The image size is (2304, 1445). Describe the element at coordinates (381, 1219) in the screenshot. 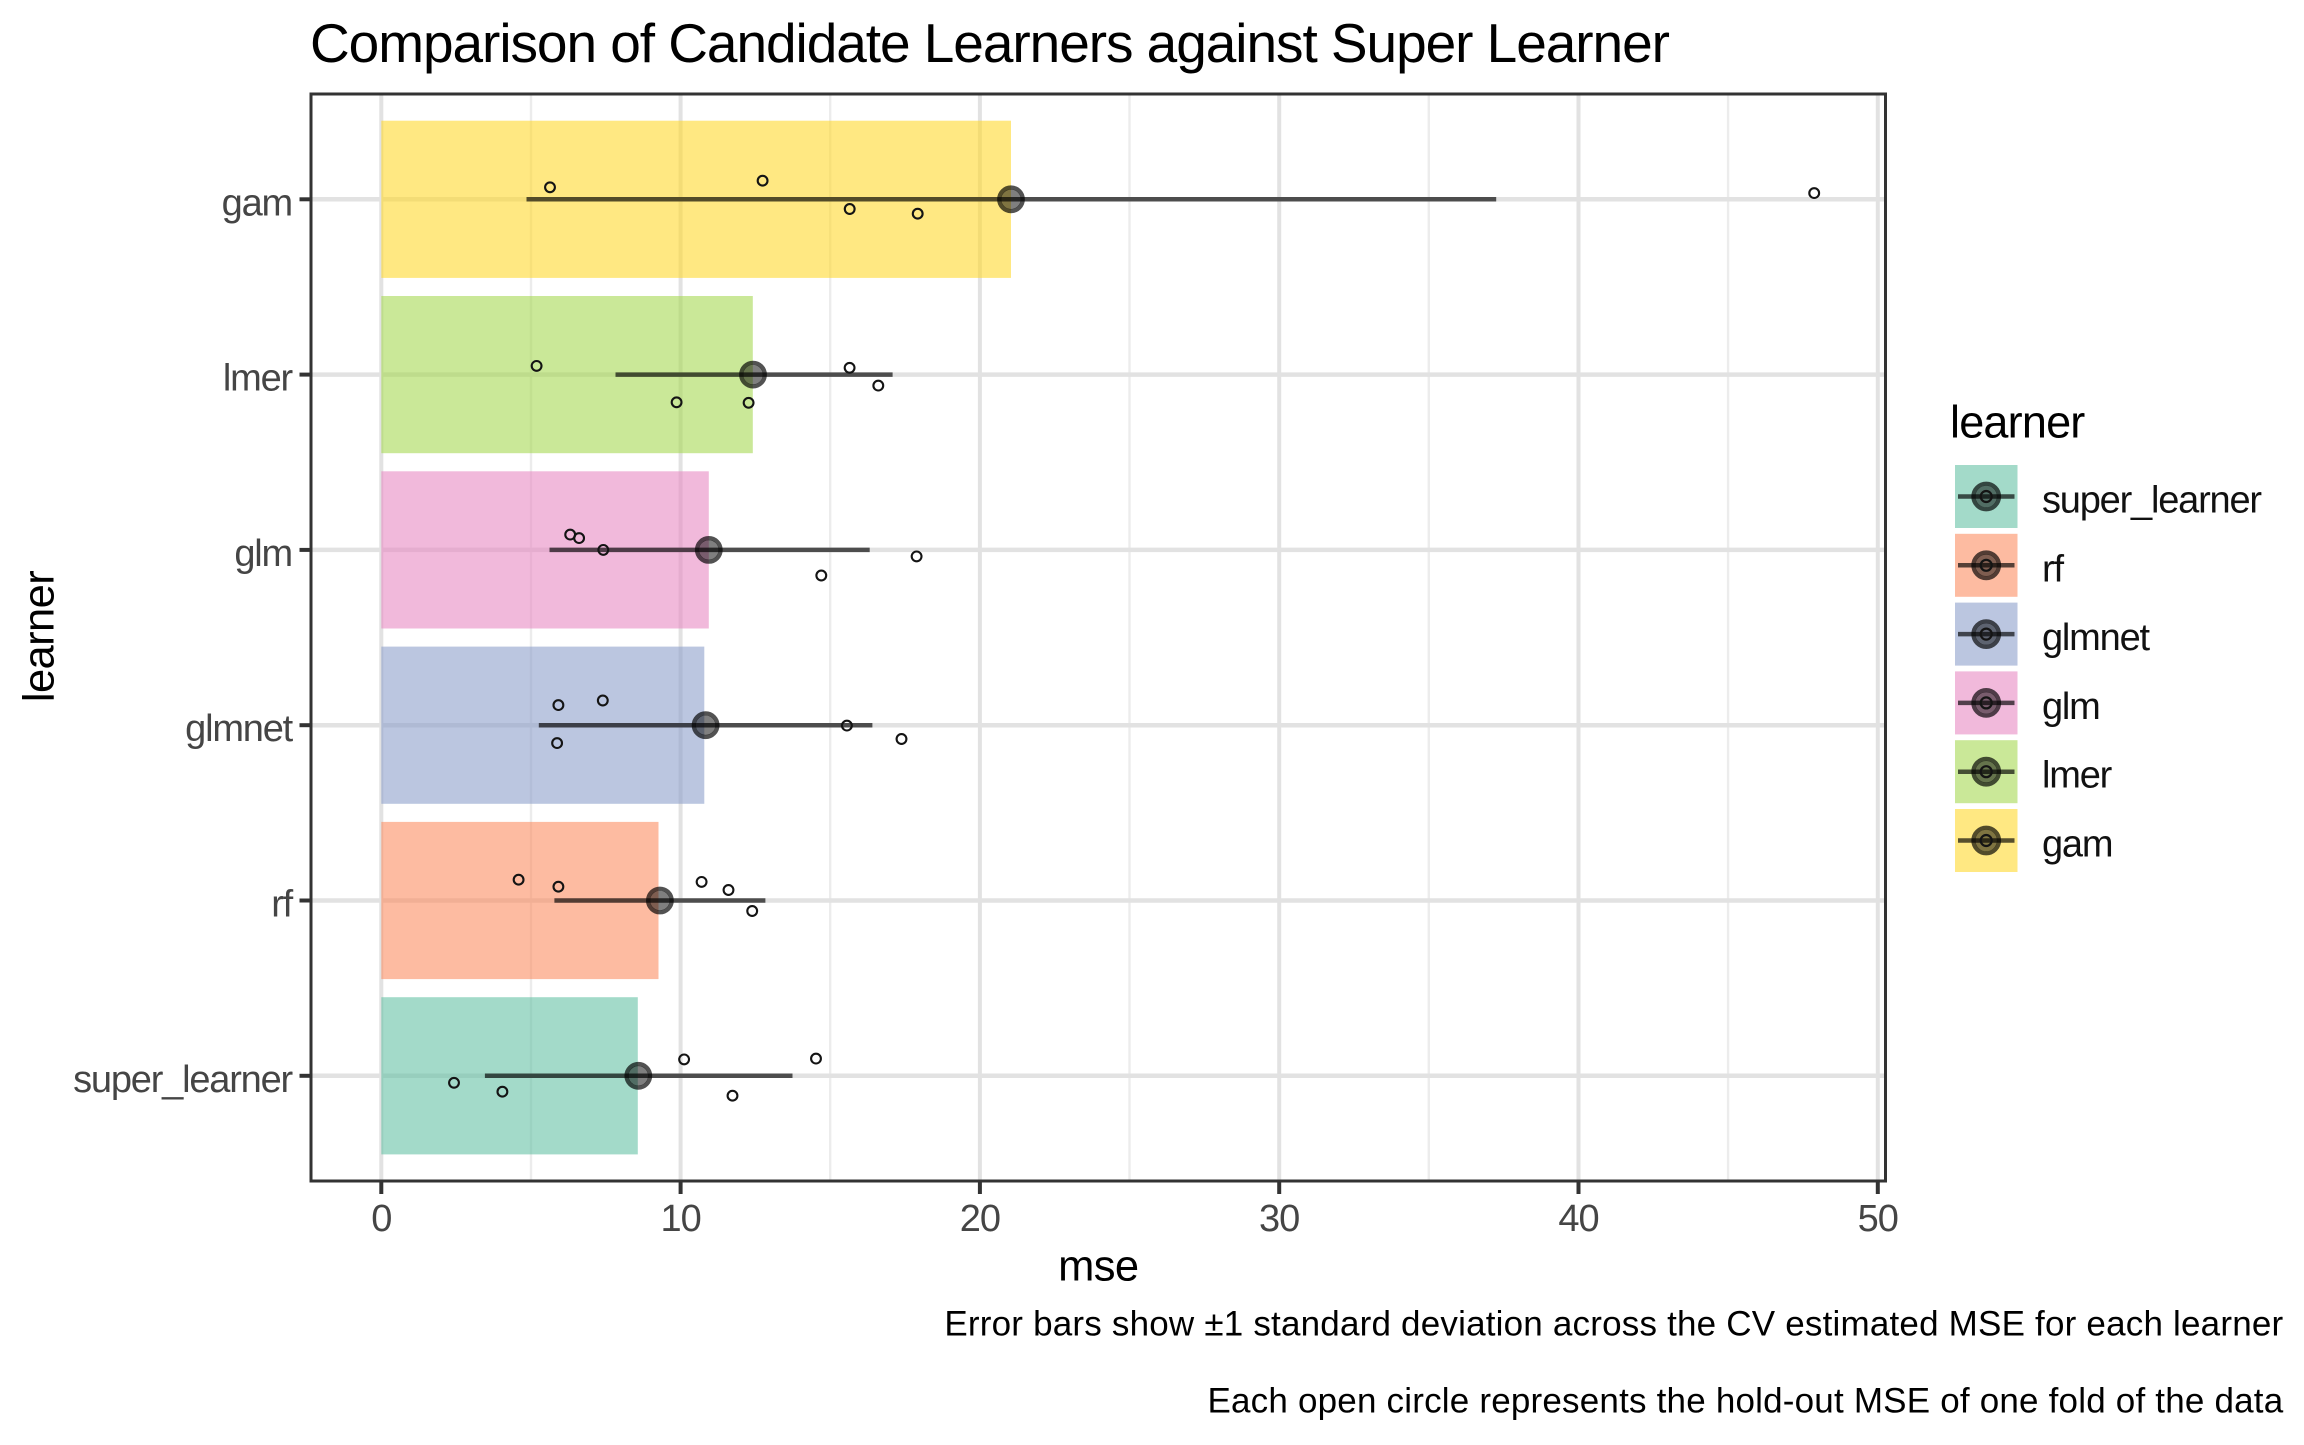

I see `svg-text: 0` at that location.